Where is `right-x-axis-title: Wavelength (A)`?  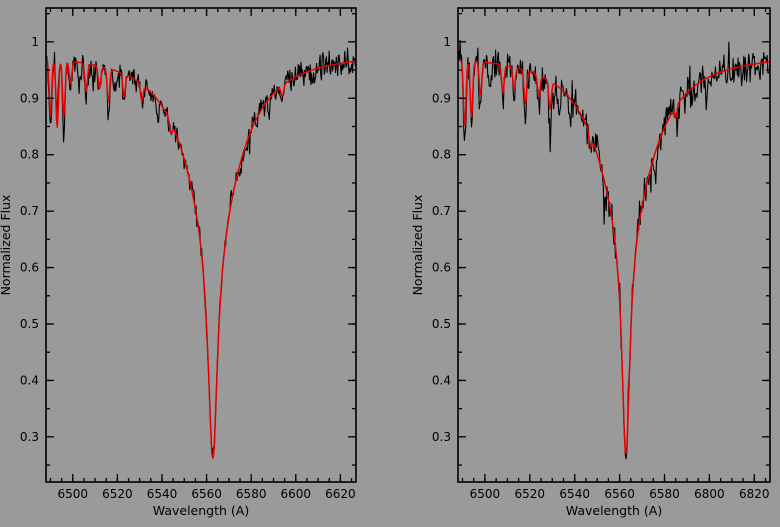
right-x-axis-title: Wavelength (A) is located at coordinates (614, 510).